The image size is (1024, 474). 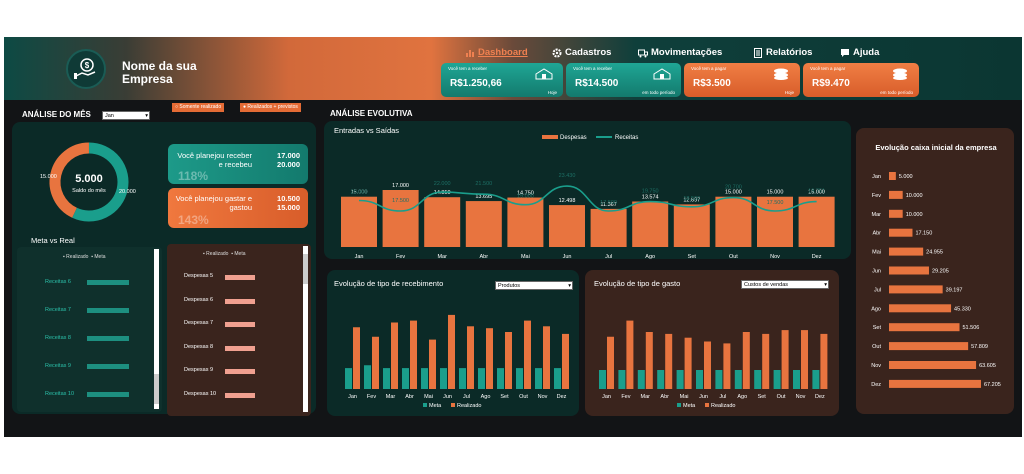 What do you see at coordinates (544, 74) in the screenshot?
I see `house-icon` at bounding box center [544, 74].